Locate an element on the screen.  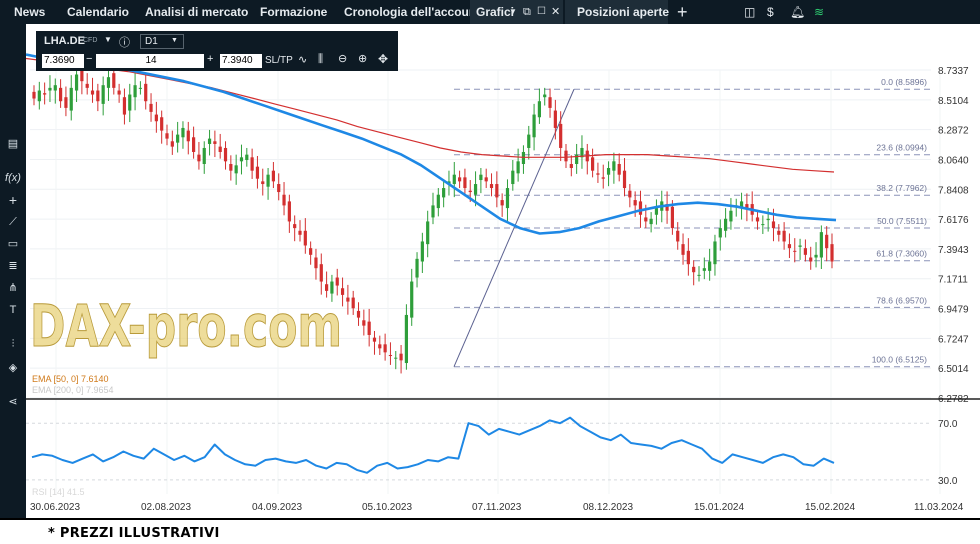
indicators-icon: ⫶ is located at coordinates (13, 344).